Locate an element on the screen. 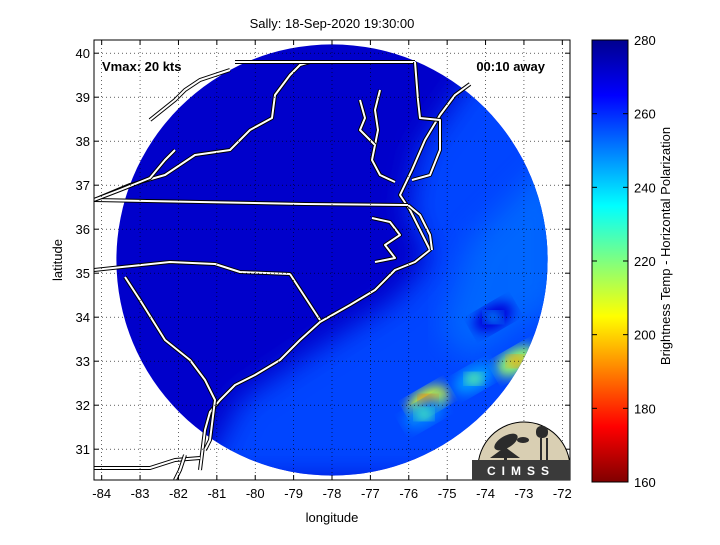 This screenshot has height=545, width=720. x-tick-label: -84 is located at coordinates (101, 493).